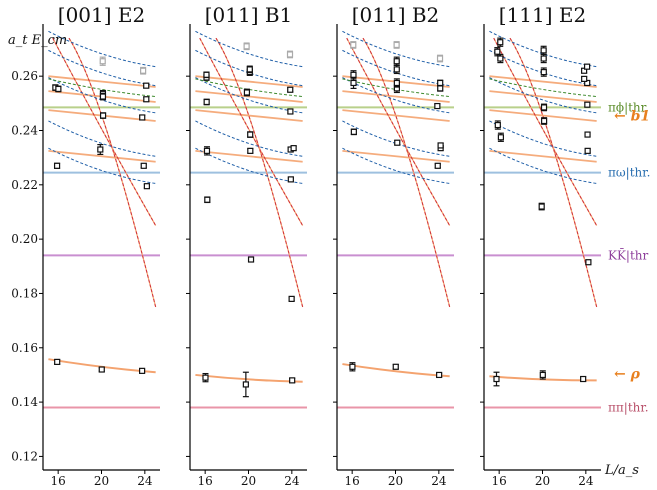 The width and height of the screenshot is (657, 490). Describe the element at coordinates (621, 470) in the screenshot. I see `x-axis-label: L/a_s` at that location.